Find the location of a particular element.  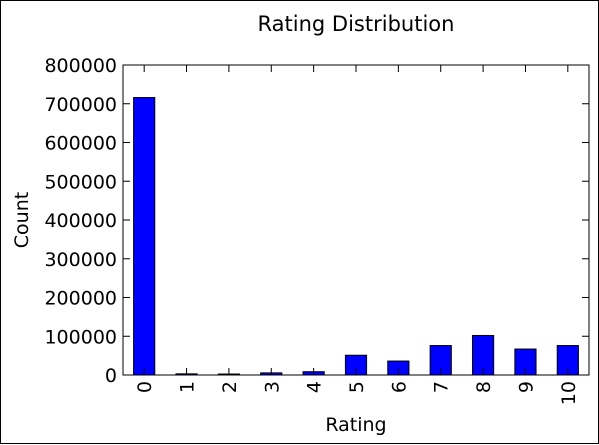

y-tick-label: 600000 is located at coordinates (80, 144).